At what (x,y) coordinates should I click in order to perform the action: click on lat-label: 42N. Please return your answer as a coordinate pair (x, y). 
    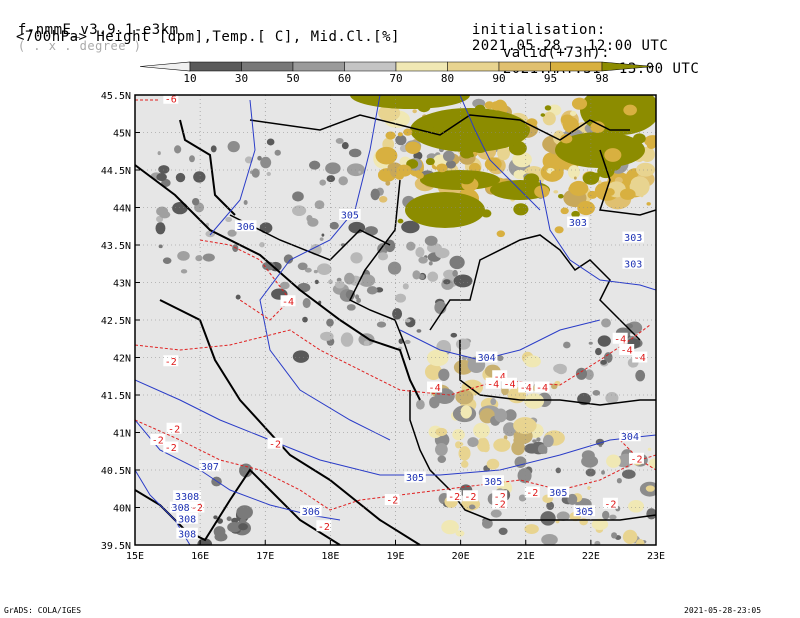
    Looking at the image, I should click on (122, 359).